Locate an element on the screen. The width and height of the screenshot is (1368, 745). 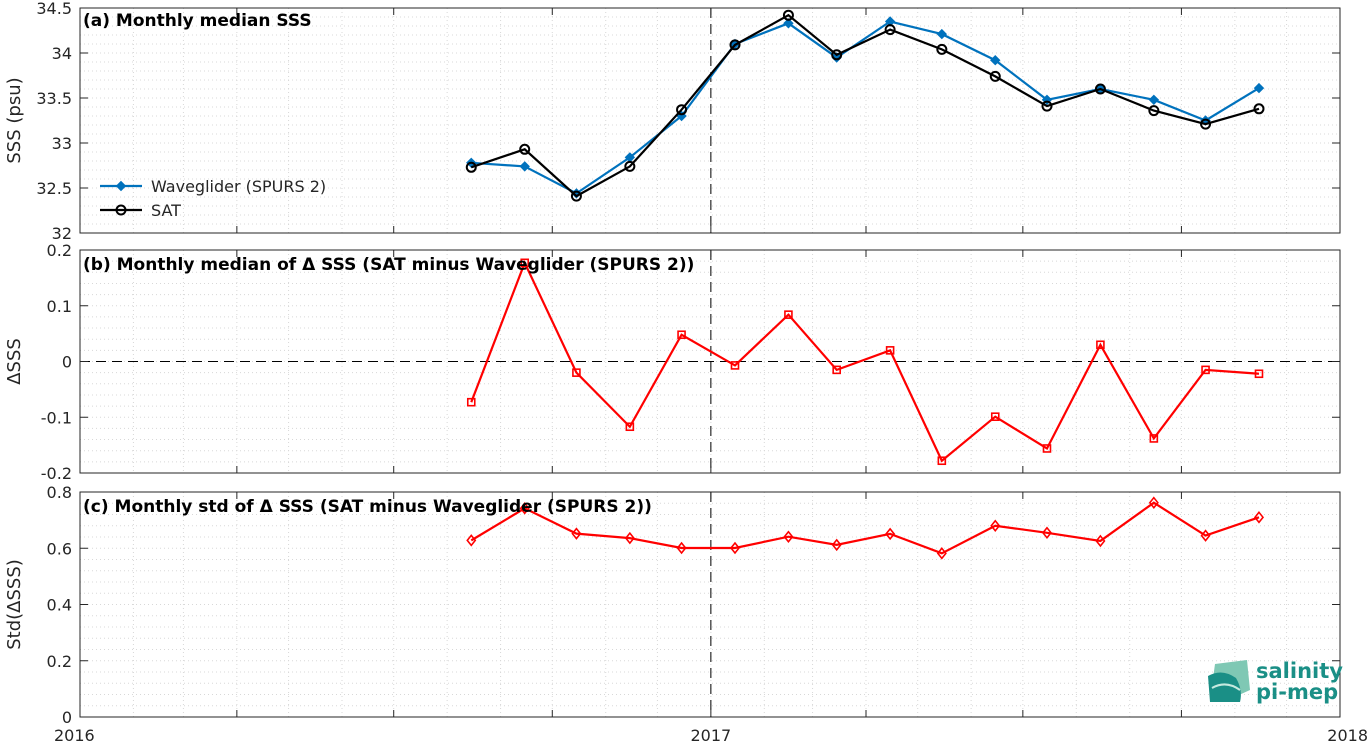
y-tick-label: -0.1 is located at coordinates (56, 417).